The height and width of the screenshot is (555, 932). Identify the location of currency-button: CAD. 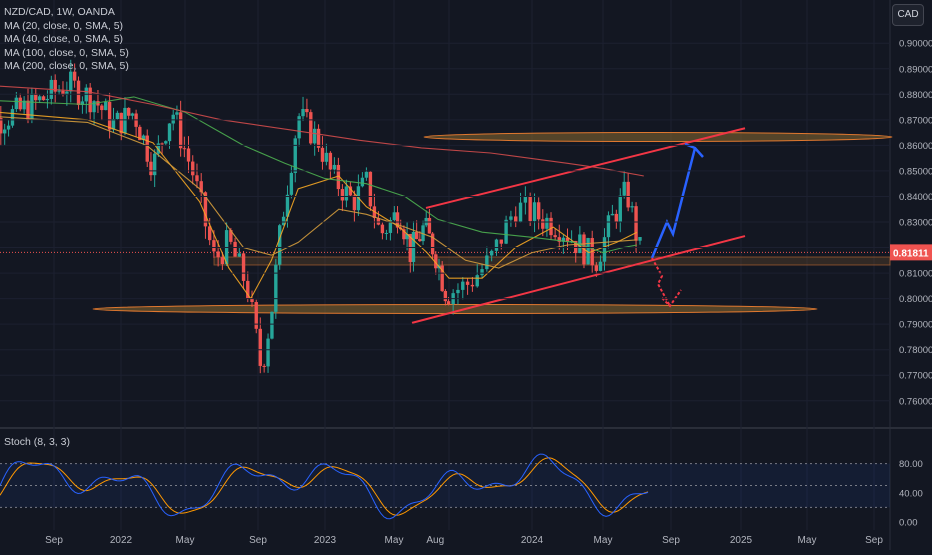
(908, 15).